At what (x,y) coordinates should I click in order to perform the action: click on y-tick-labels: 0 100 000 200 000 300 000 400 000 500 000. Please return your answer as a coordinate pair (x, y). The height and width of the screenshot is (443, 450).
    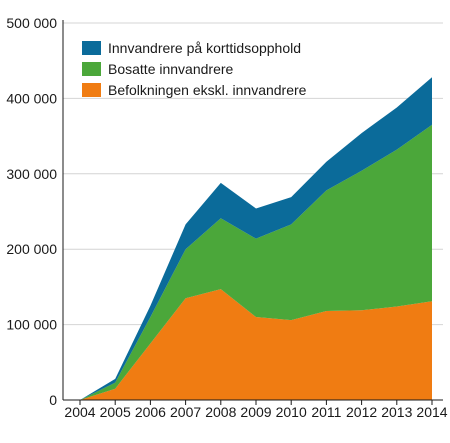
    Looking at the image, I should click on (31, 211).